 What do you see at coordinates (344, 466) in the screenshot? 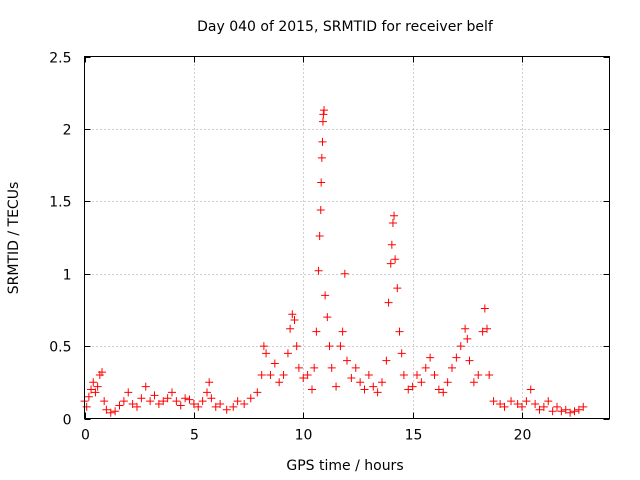
I see `x-axis-label: GPS time / hours` at bounding box center [344, 466].